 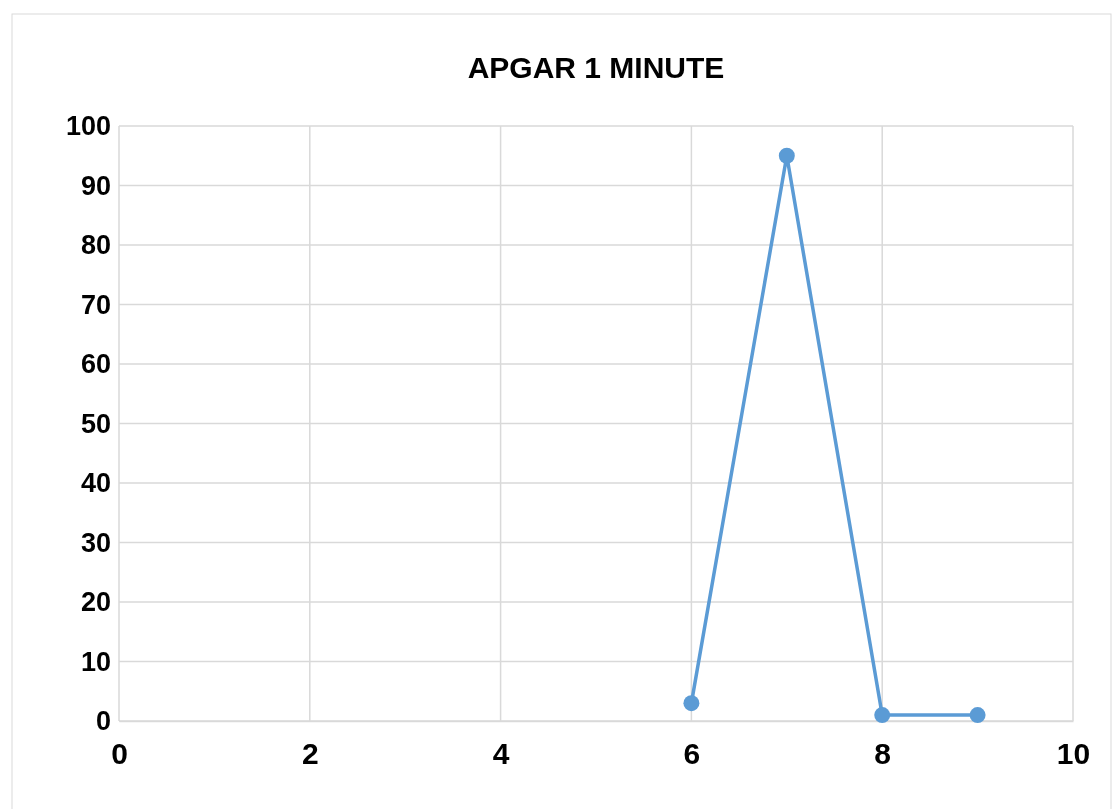 I want to click on y-tick-label: 40, so click(x=95, y=483).